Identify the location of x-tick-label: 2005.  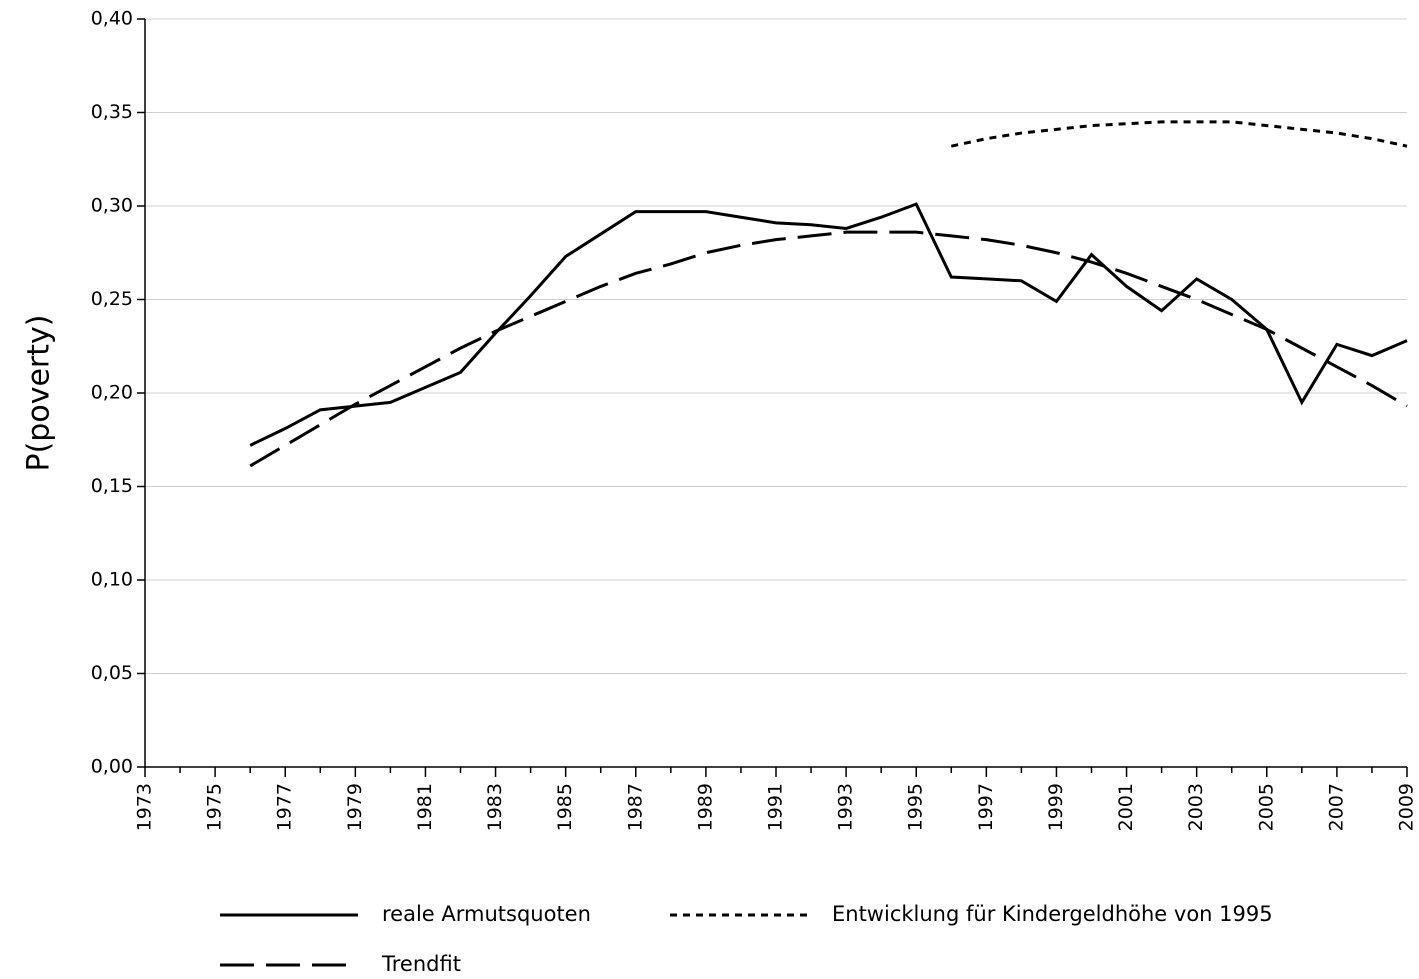
(1266, 807).